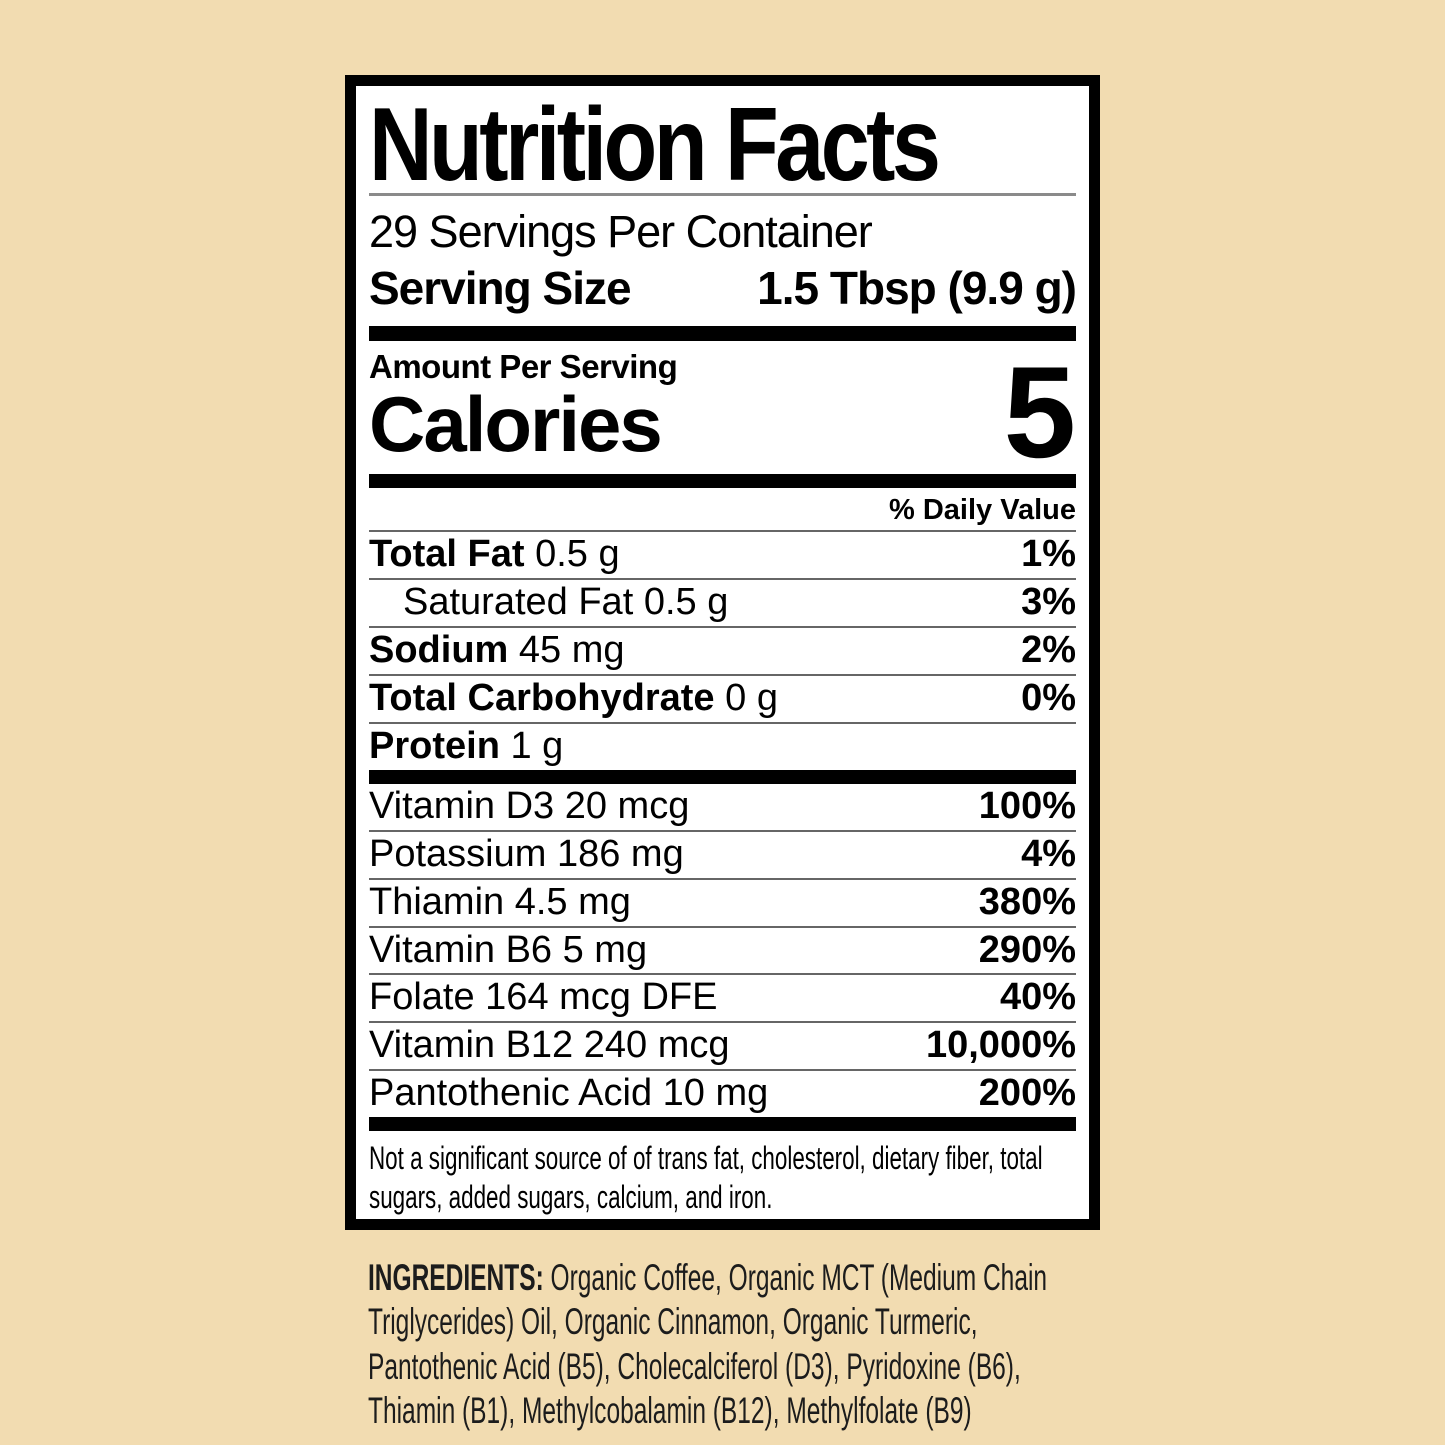 The width and height of the screenshot is (1445, 1445). I want to click on calories-label: Calories, so click(516, 423).